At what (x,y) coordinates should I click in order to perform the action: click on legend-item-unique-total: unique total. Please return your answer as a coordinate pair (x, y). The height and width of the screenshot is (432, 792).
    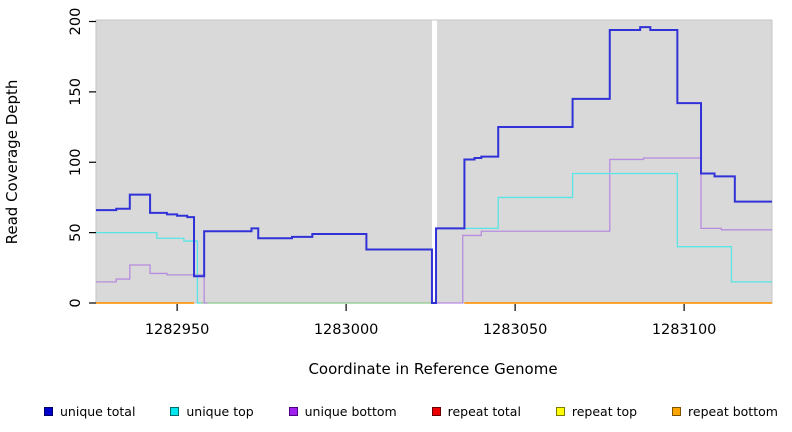
    Looking at the image, I should click on (89, 411).